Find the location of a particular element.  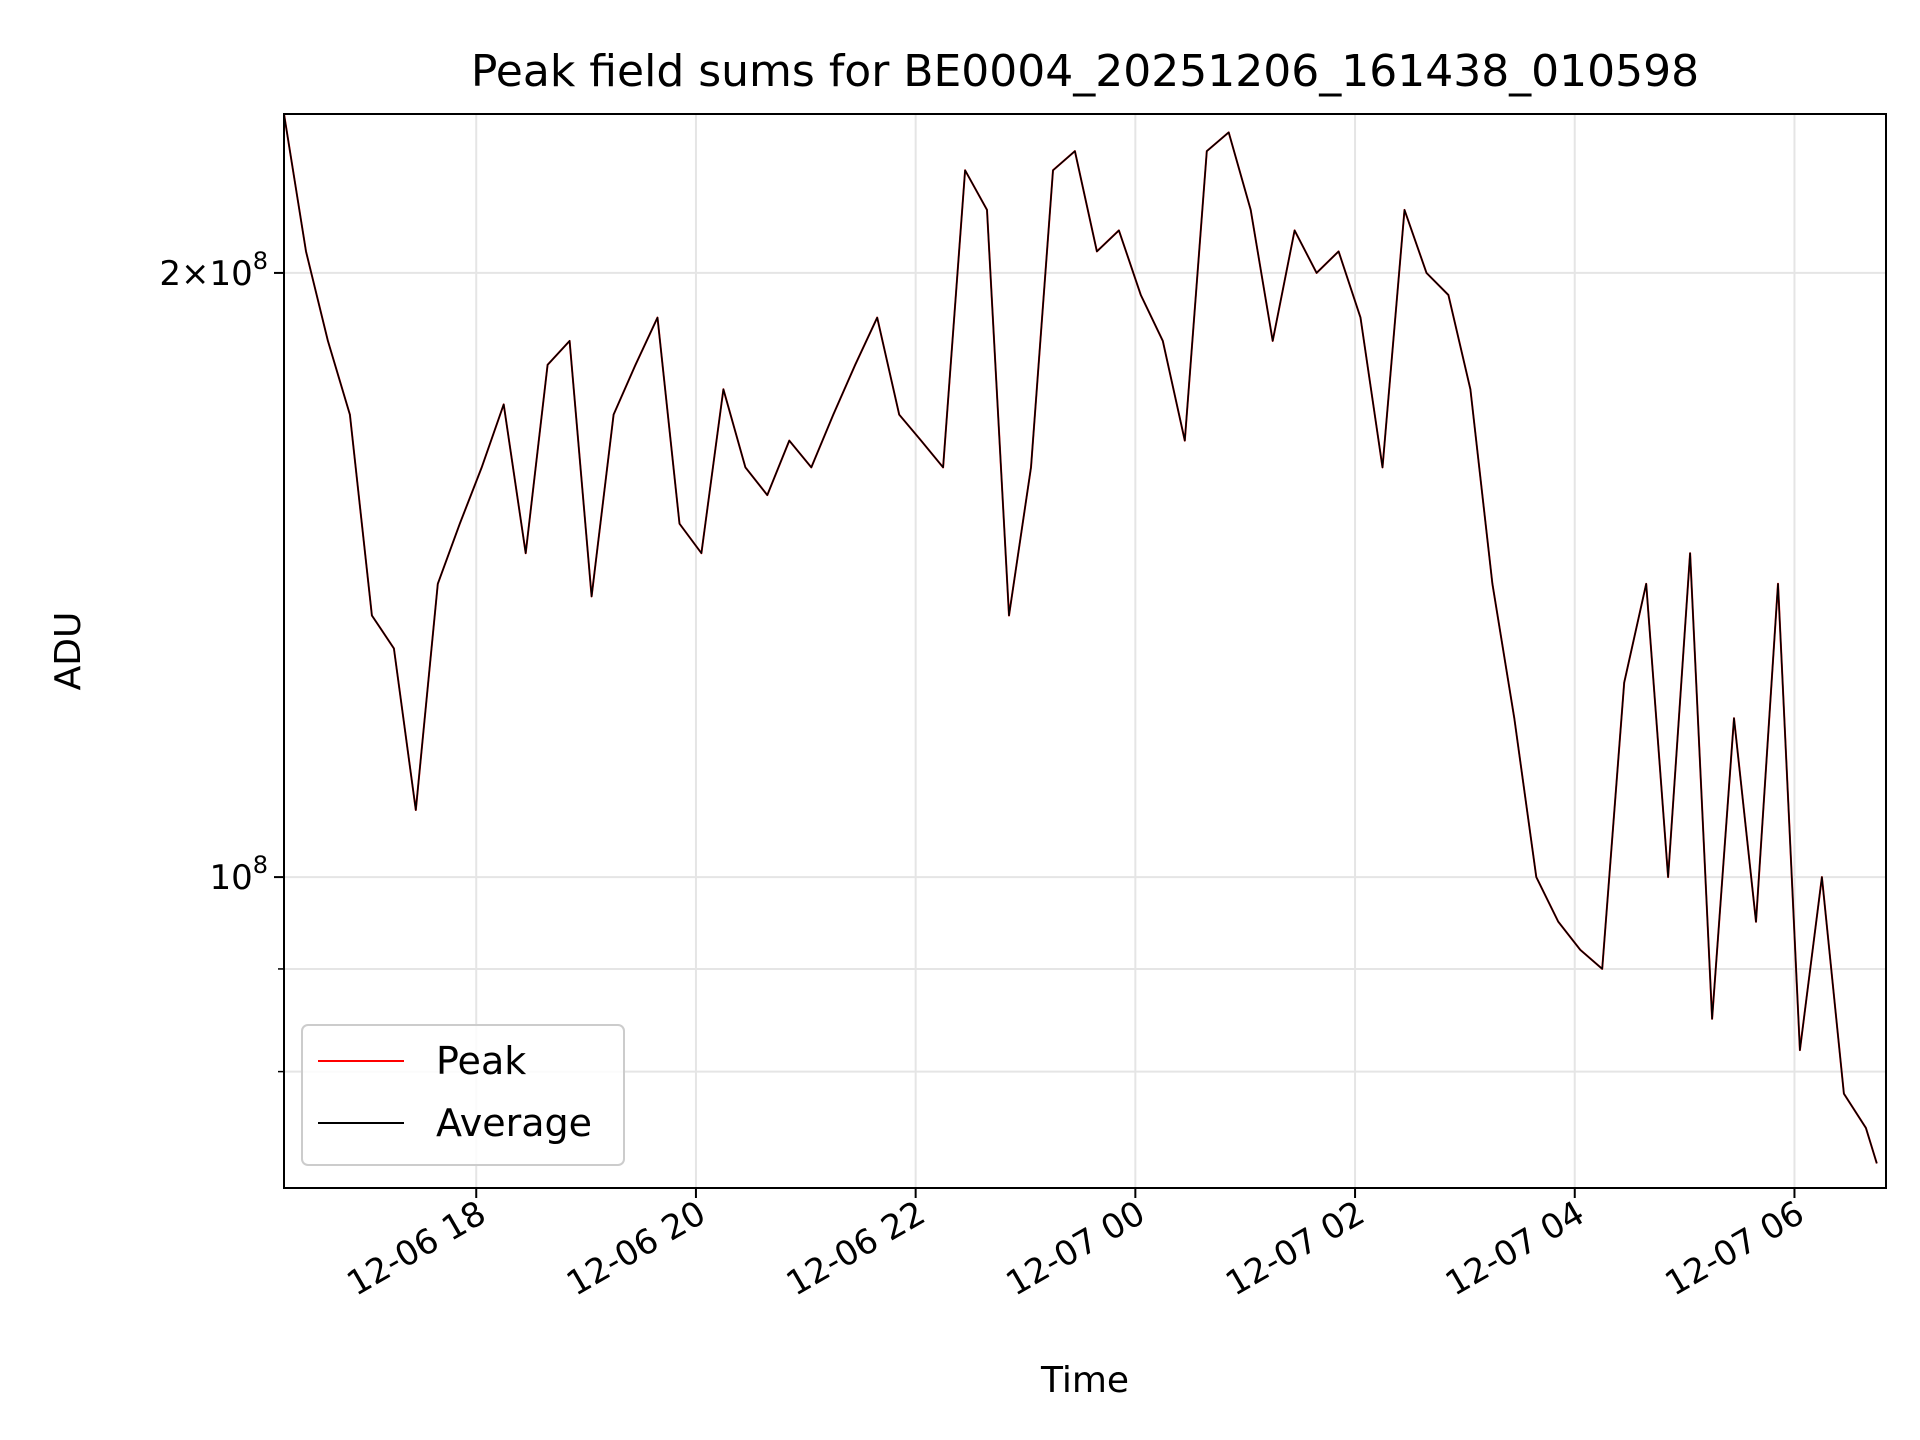

legend-label-average: Average is located at coordinates (514, 1123).